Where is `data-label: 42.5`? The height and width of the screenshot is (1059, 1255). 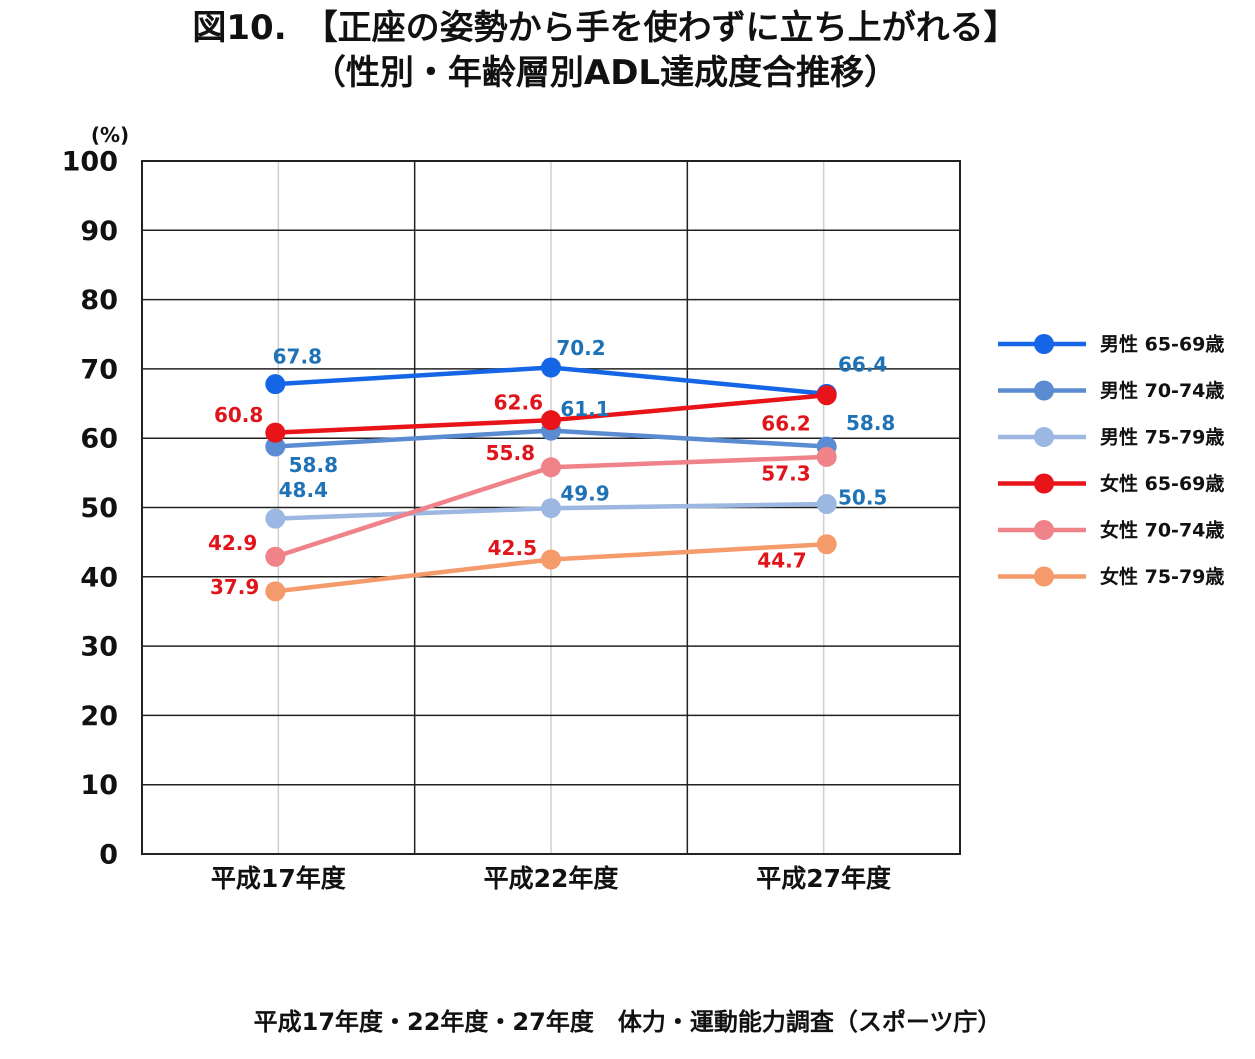
data-label: 42.5 is located at coordinates (512, 548).